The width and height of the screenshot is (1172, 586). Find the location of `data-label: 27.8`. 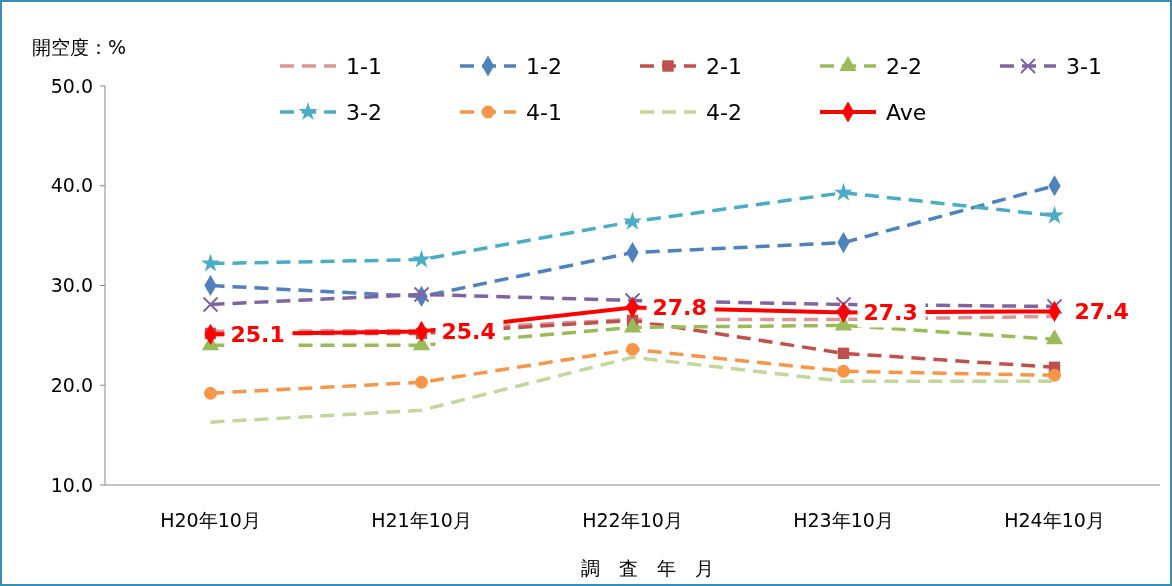

data-label: 27.8 is located at coordinates (679, 308).